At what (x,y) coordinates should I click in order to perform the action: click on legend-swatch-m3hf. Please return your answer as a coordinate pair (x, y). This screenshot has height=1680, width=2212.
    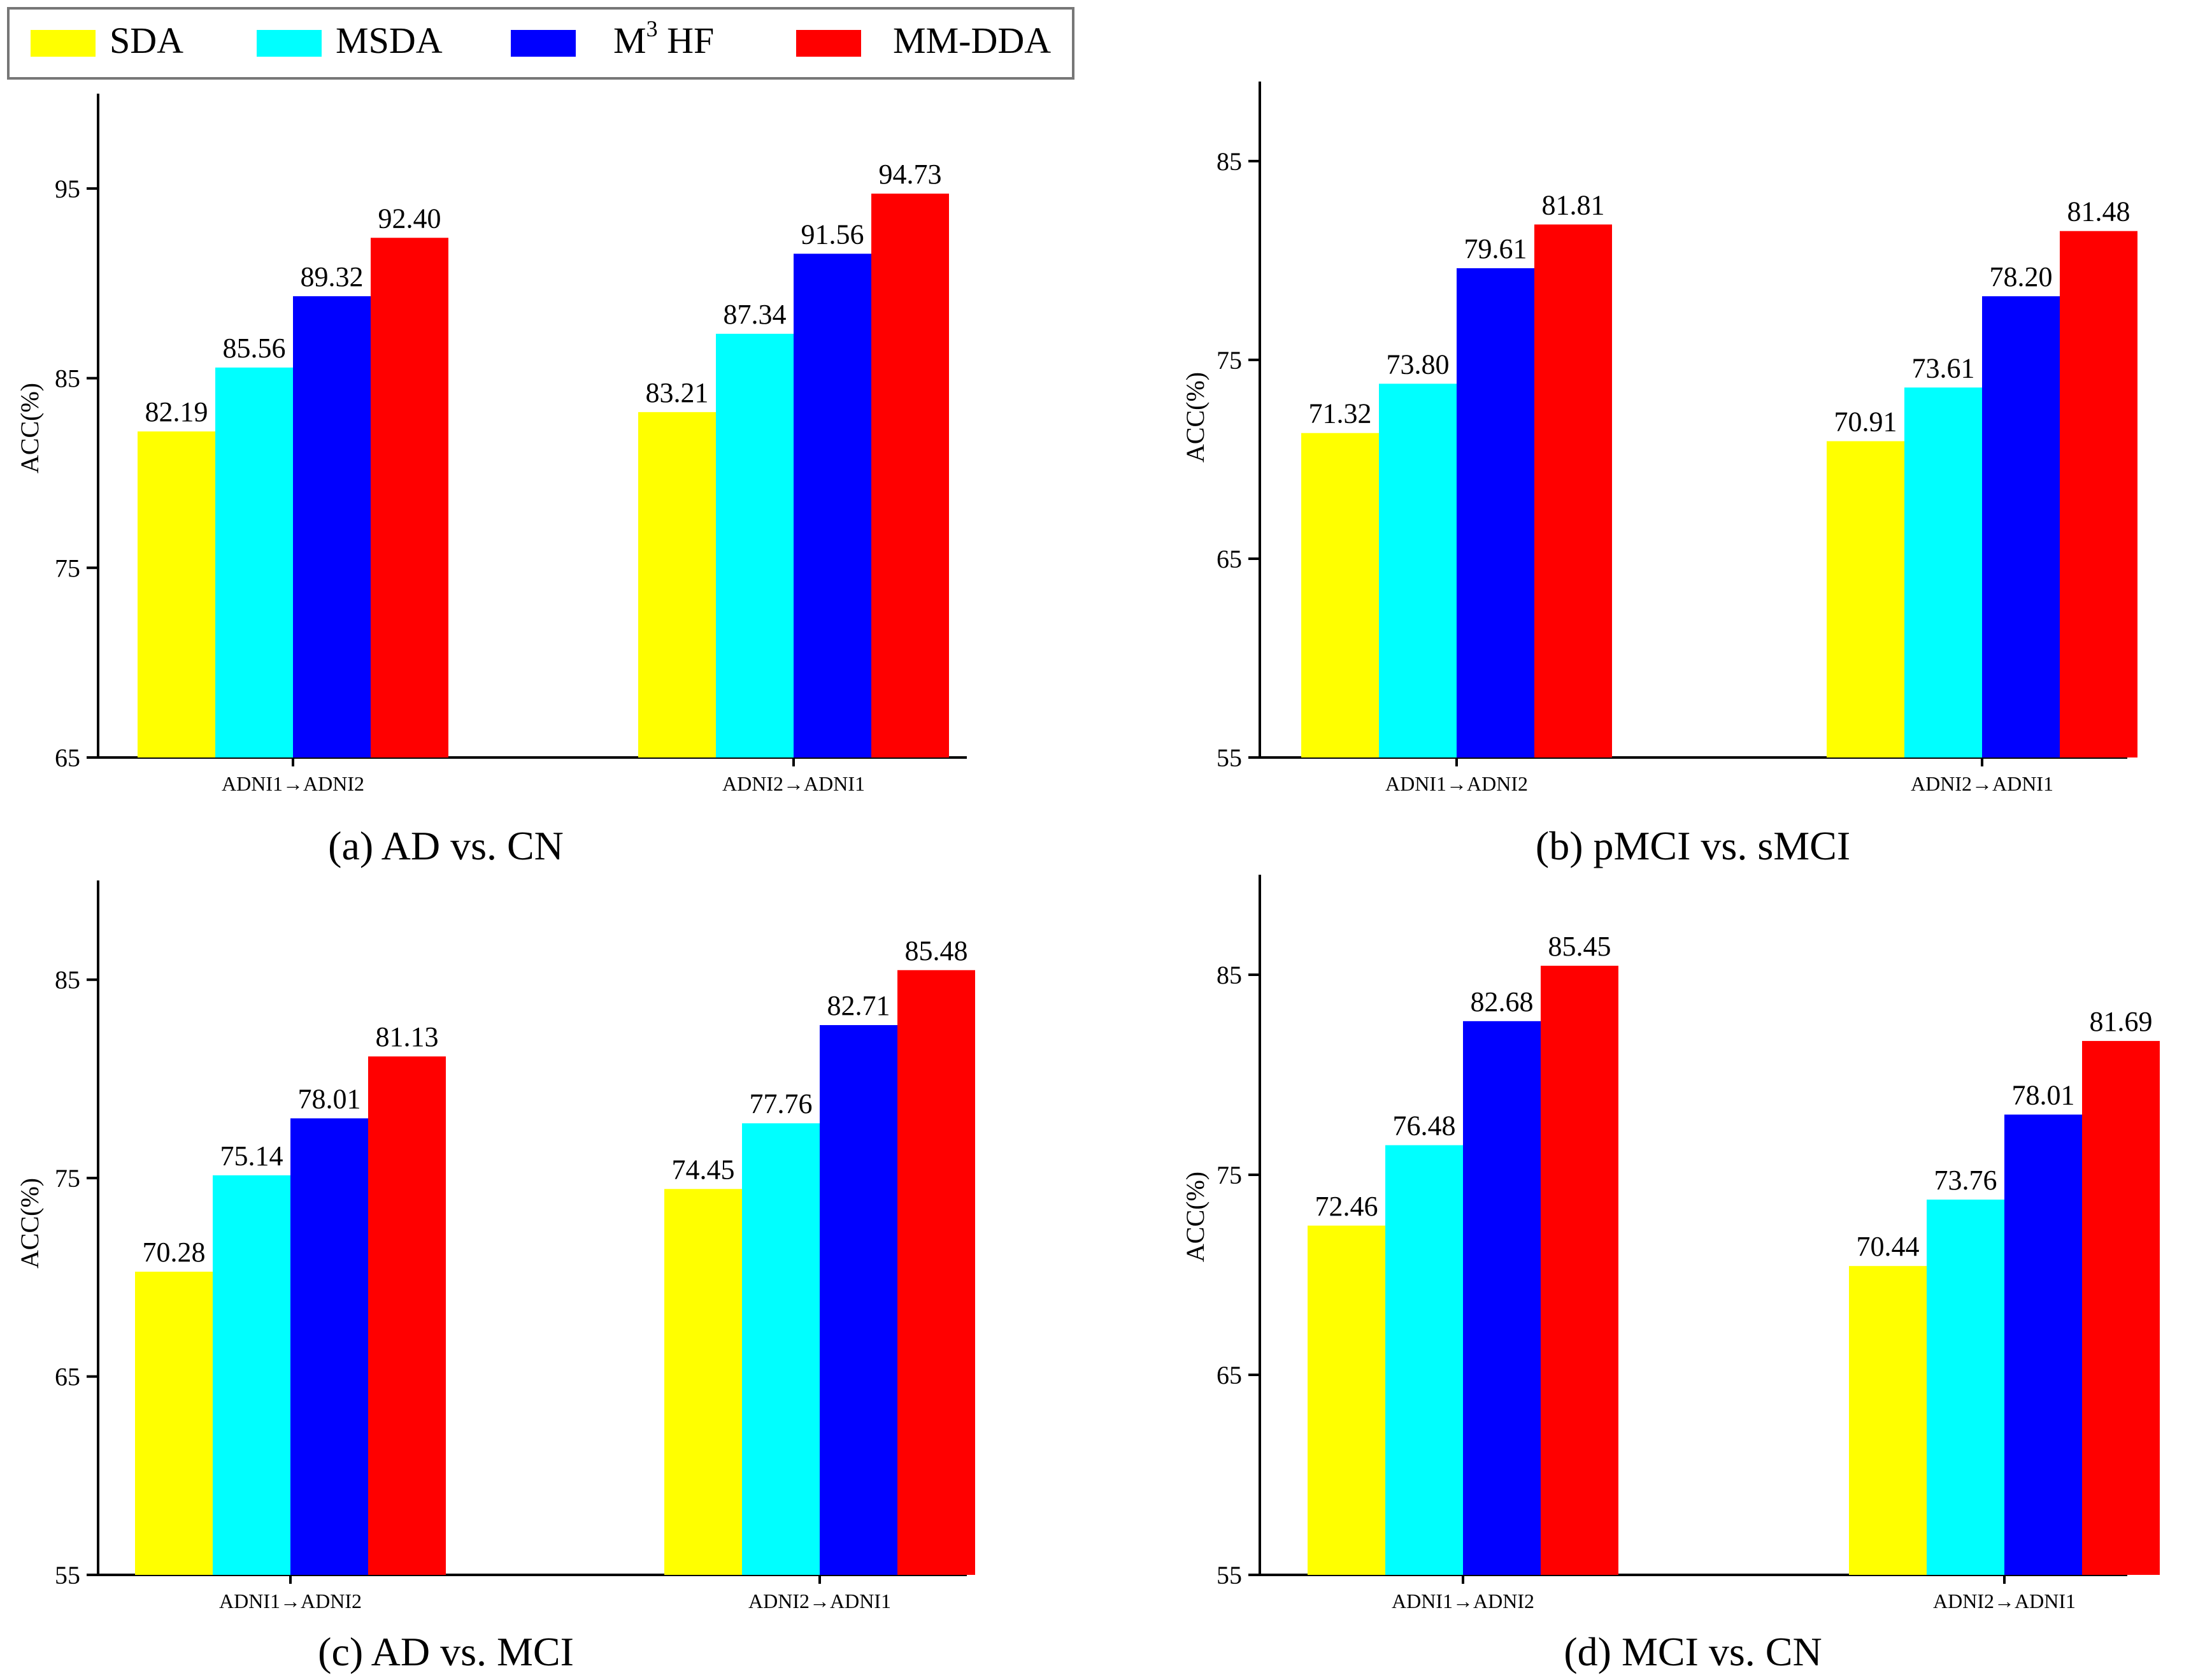
    Looking at the image, I should click on (543, 43).